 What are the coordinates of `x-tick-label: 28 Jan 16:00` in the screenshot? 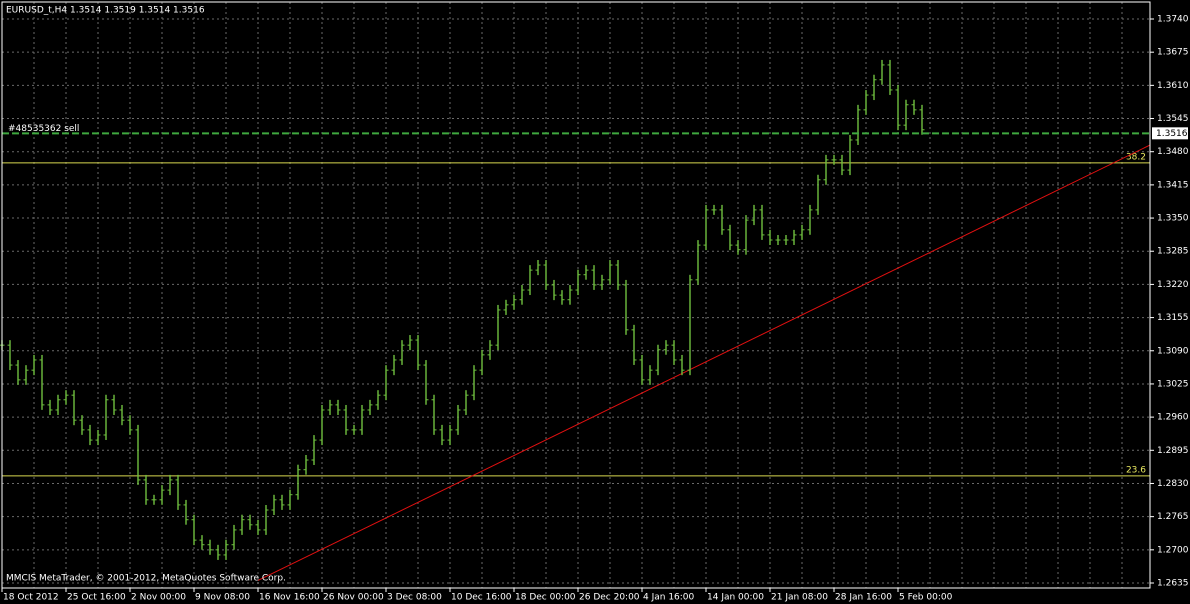 It's located at (863, 598).